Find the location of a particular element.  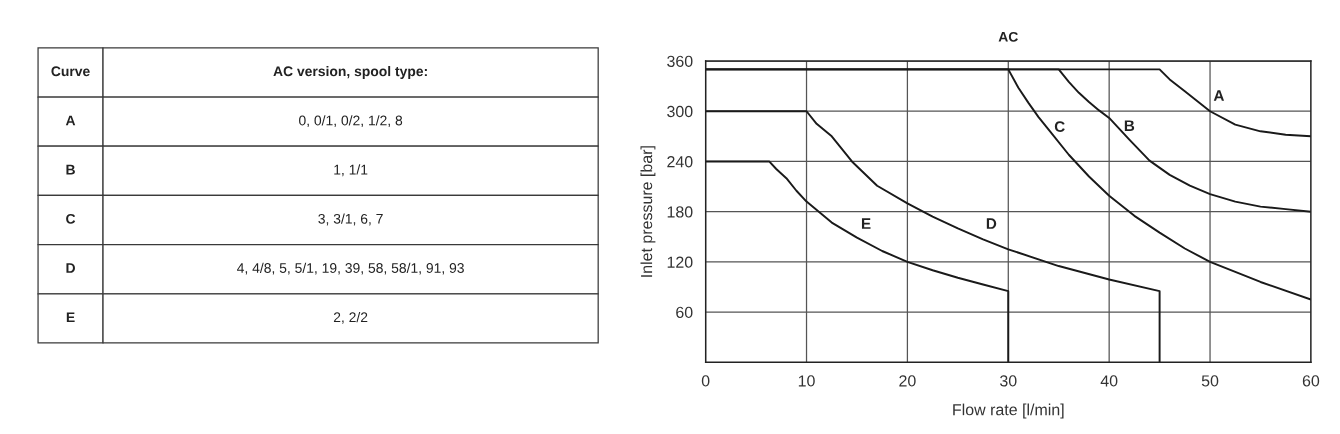

text: B is located at coordinates (70, 169).